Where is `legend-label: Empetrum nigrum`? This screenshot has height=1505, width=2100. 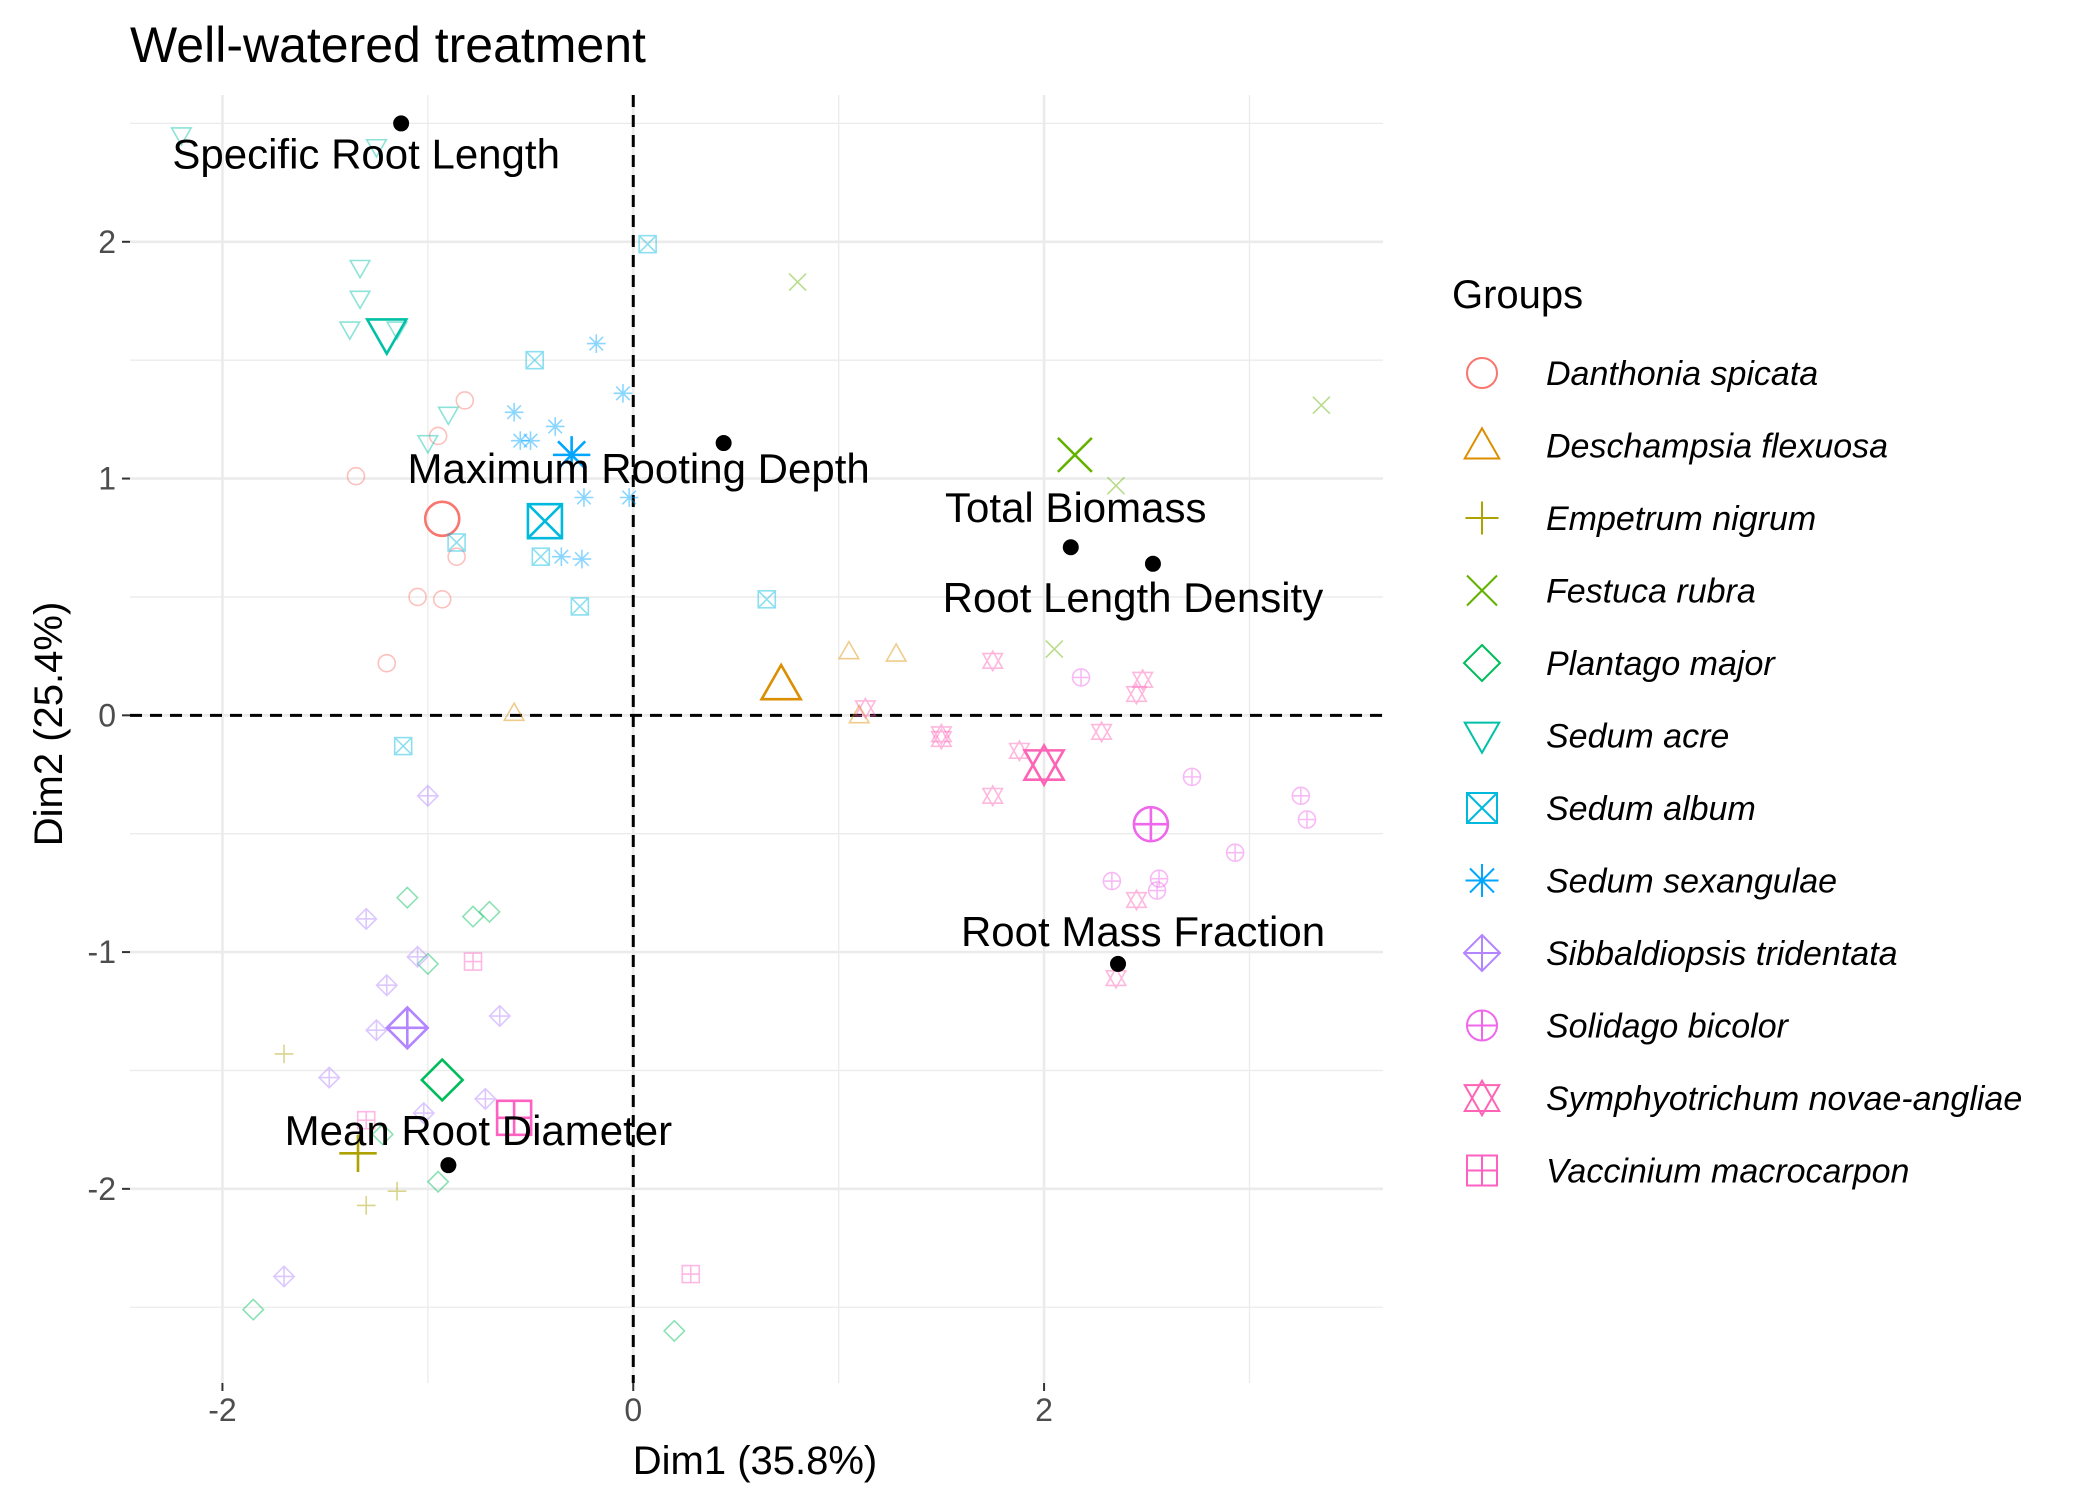
legend-label: Empetrum nigrum is located at coordinates (1681, 519).